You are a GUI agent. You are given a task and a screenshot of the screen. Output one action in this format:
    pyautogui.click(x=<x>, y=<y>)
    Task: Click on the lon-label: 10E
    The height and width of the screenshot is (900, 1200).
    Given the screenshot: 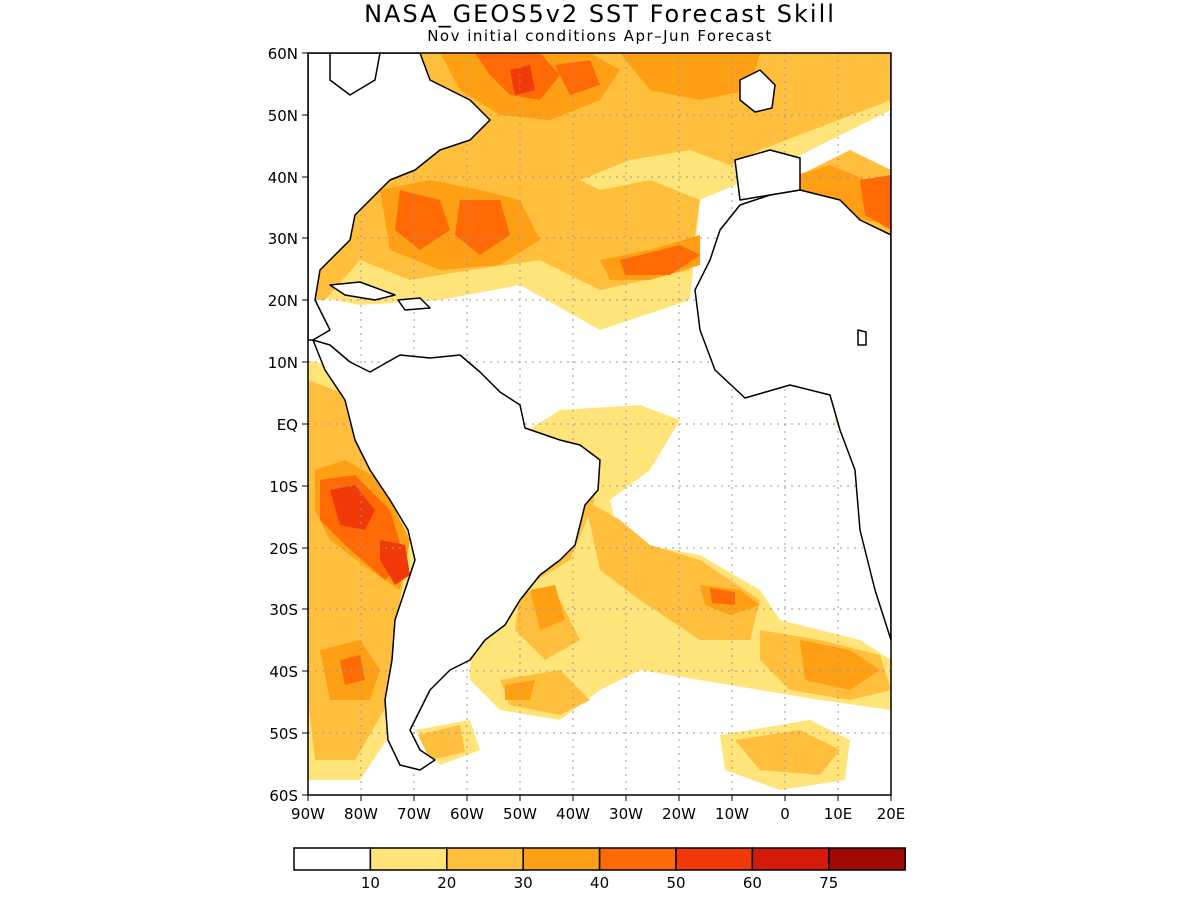 What is the action you would take?
    pyautogui.click(x=838, y=814)
    